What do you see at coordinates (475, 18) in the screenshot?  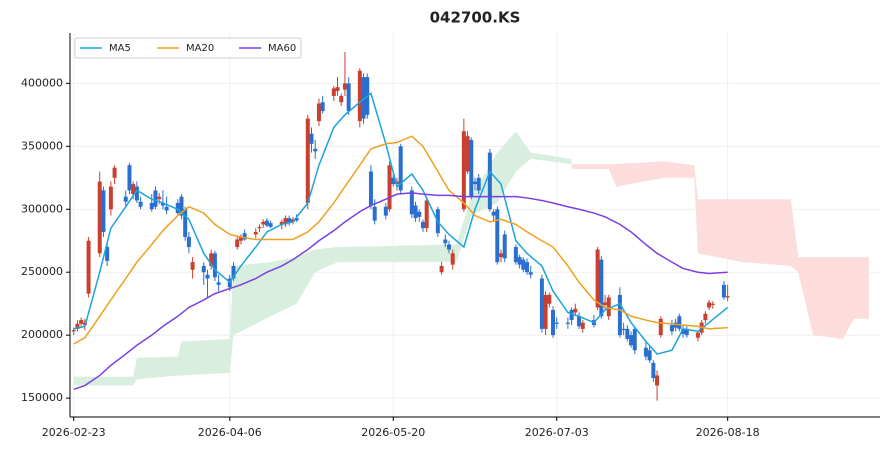 I see `chart-title: 042700.KS` at bounding box center [475, 18].